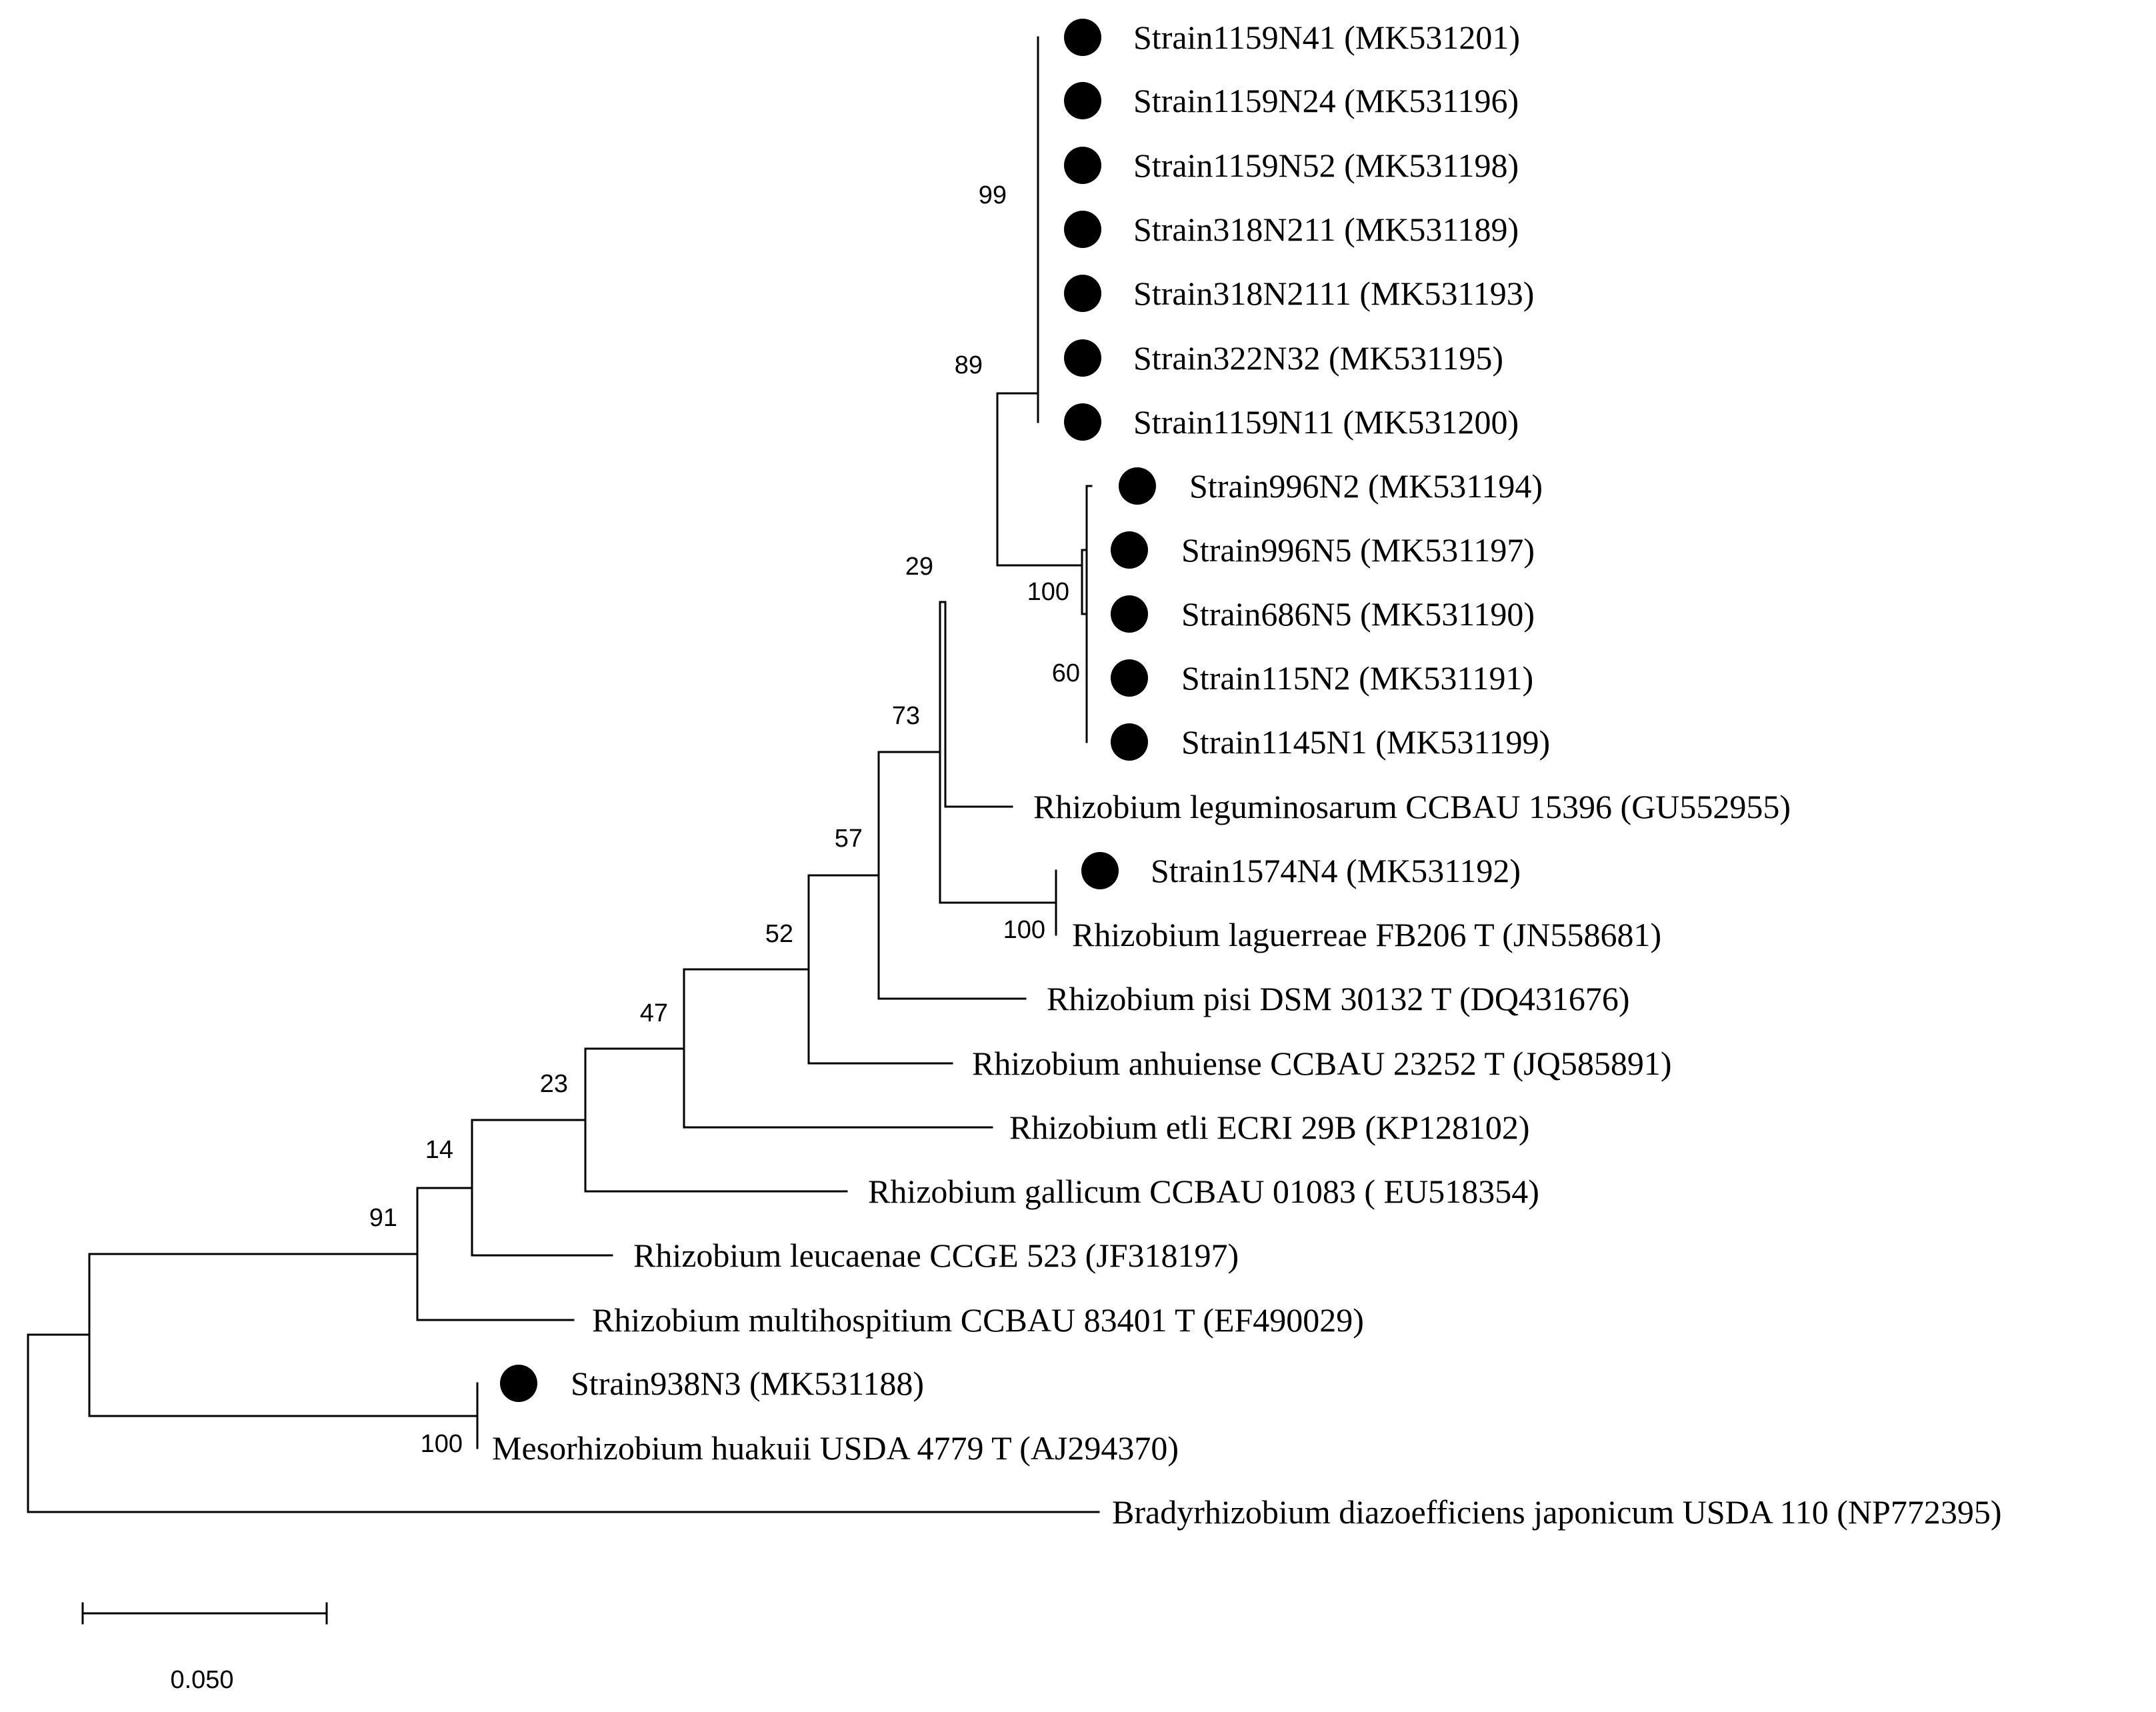 The height and width of the screenshot is (1712, 2156). Describe the element at coordinates (1082, 422) in the screenshot. I see `strain-marker-s1159n11` at that location.